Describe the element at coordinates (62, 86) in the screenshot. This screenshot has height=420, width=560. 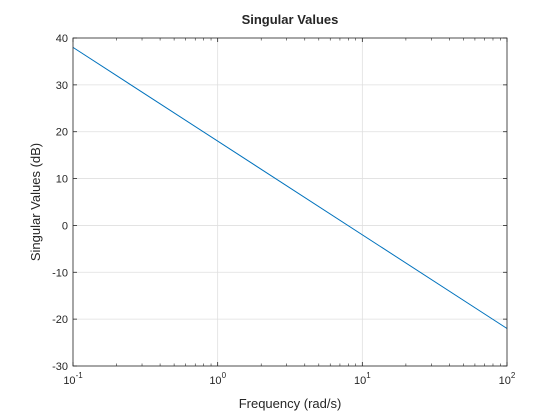
I see `y-tick-label: 30` at that location.